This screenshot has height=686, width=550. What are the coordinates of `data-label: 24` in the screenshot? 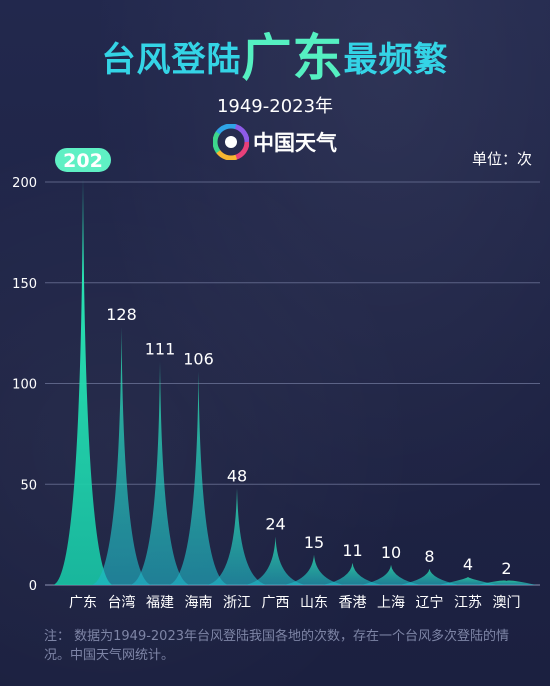 It's located at (275, 524).